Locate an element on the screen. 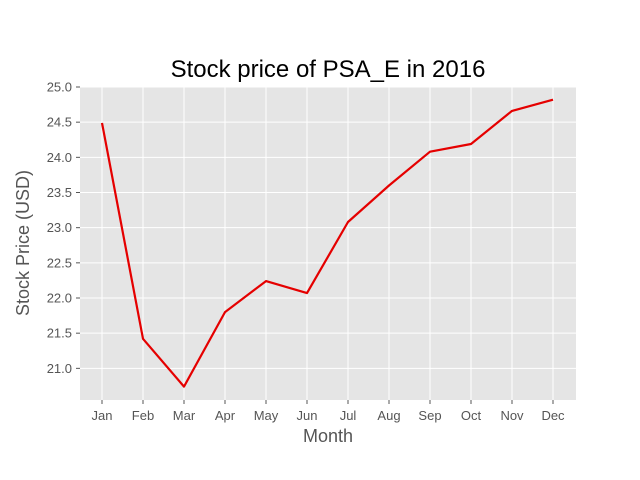  x-tick-label-apr: Apr is located at coordinates (225, 415).